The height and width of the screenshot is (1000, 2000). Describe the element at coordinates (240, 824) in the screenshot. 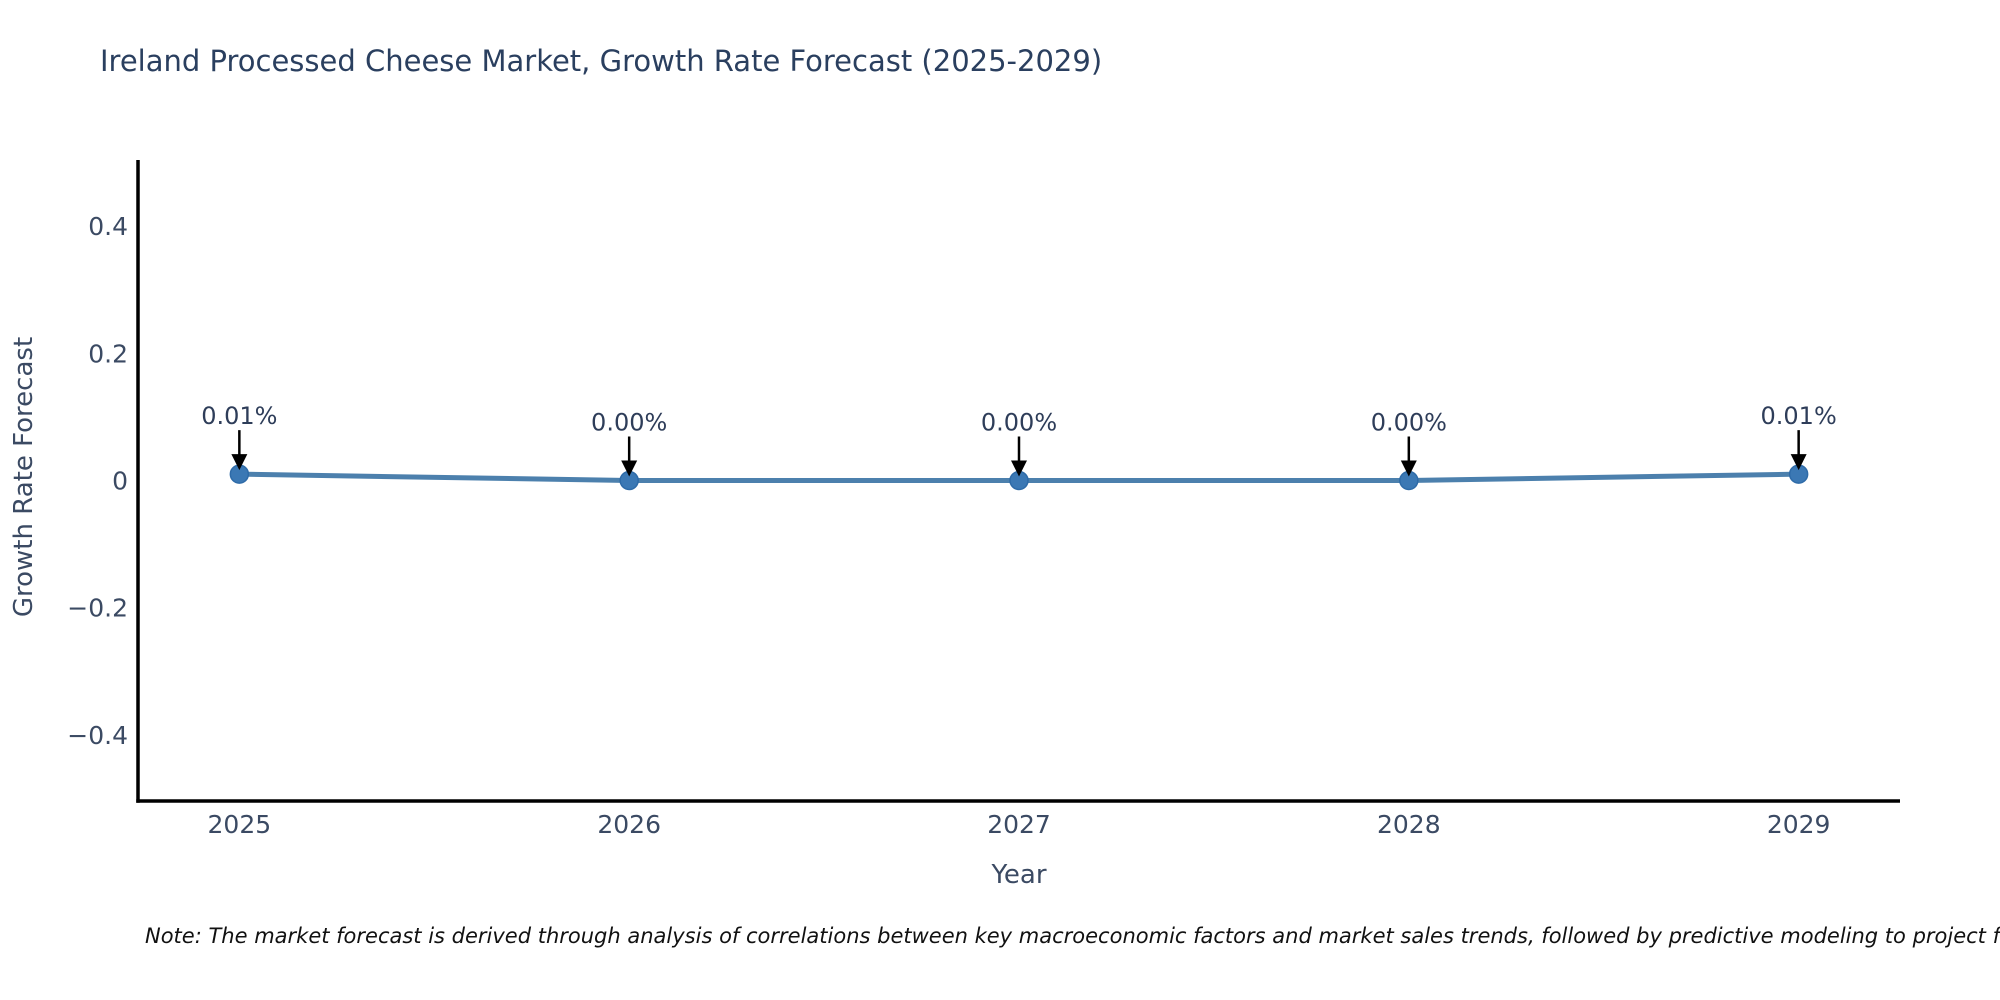

I see `x-tick-label: 2025` at that location.